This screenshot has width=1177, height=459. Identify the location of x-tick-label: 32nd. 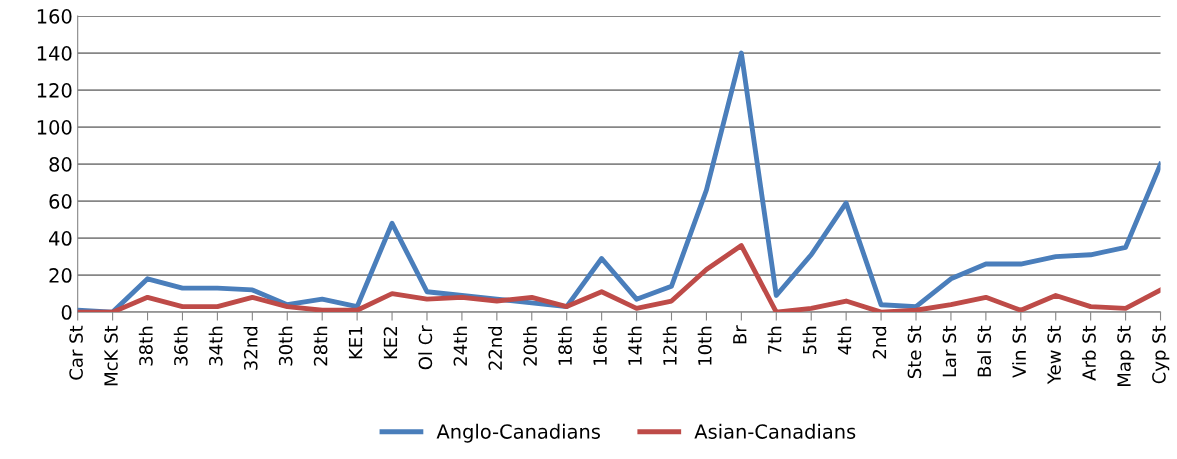
(250, 348).